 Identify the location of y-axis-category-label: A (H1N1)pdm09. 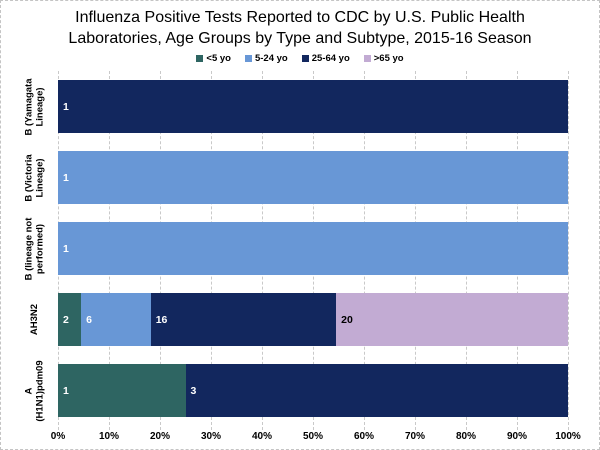
(34, 390).